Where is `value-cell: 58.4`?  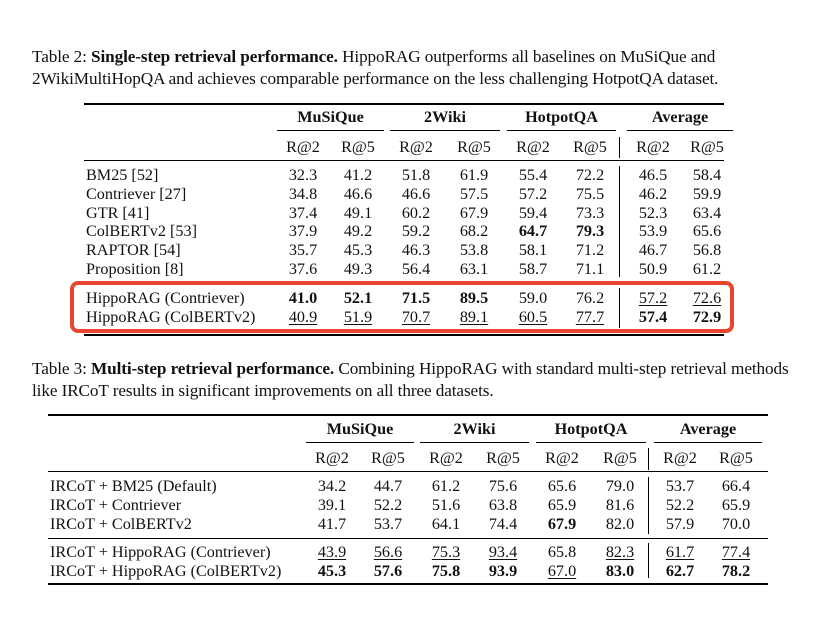
value-cell: 58.4 is located at coordinates (707, 175).